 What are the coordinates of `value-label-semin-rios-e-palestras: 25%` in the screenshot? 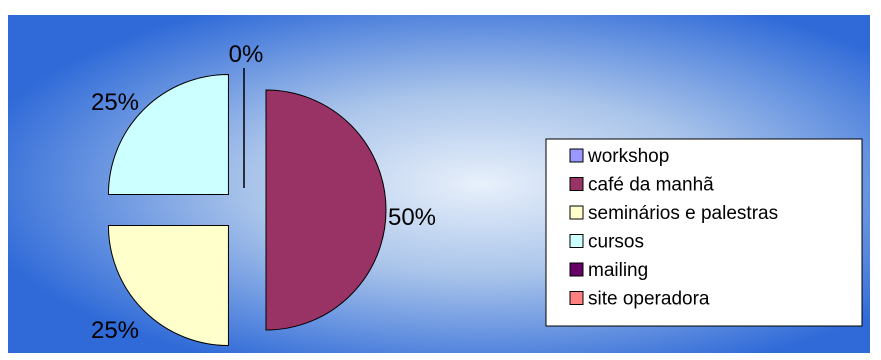 It's located at (115, 330).